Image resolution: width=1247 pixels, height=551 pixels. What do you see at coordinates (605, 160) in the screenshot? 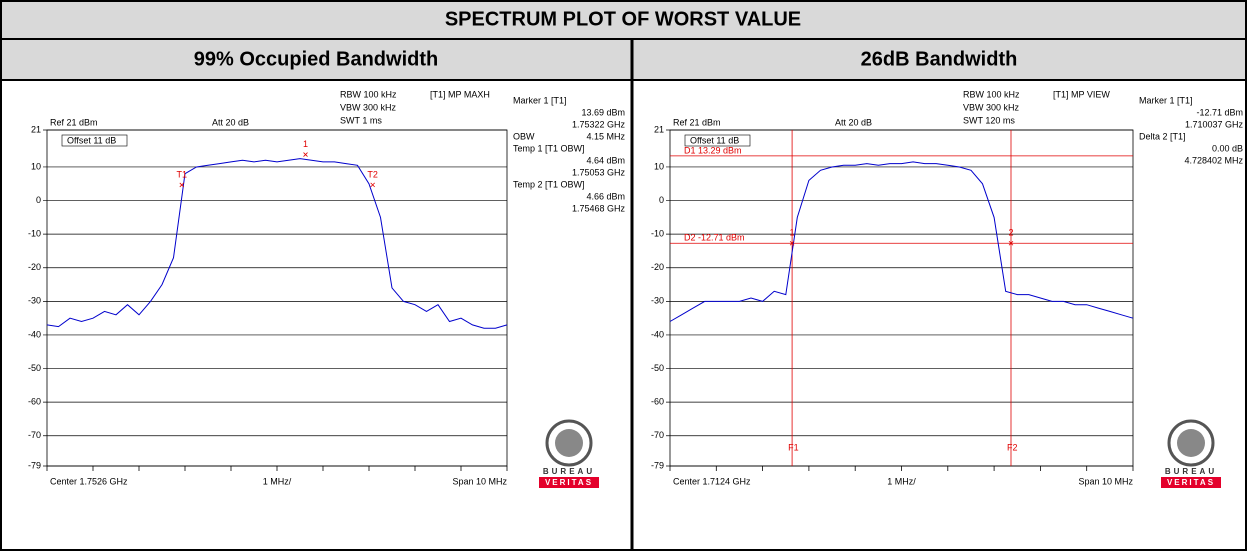
I see `readout-value: 4.64 dBm` at bounding box center [605, 160].